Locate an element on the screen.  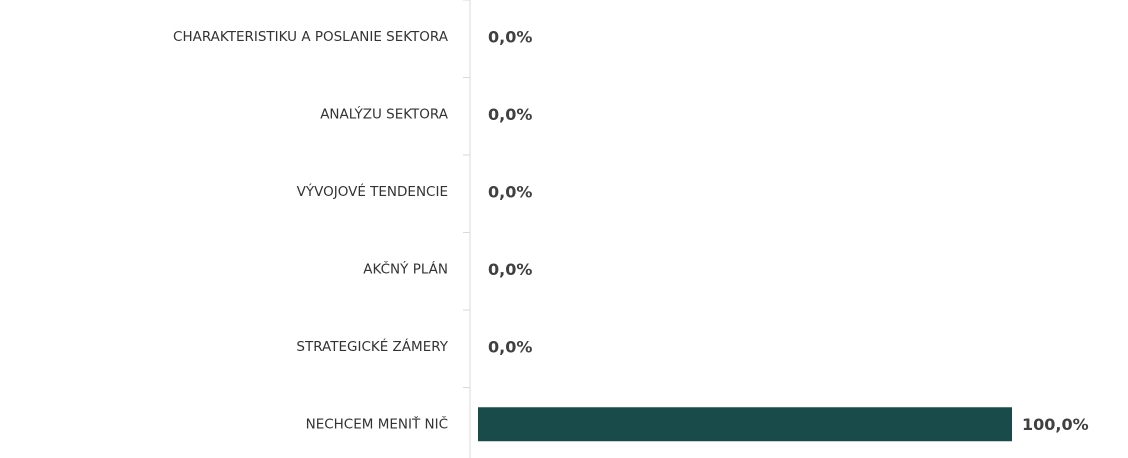
category-label: VÝVOJOVÉ TENDENCIE is located at coordinates (372, 191).